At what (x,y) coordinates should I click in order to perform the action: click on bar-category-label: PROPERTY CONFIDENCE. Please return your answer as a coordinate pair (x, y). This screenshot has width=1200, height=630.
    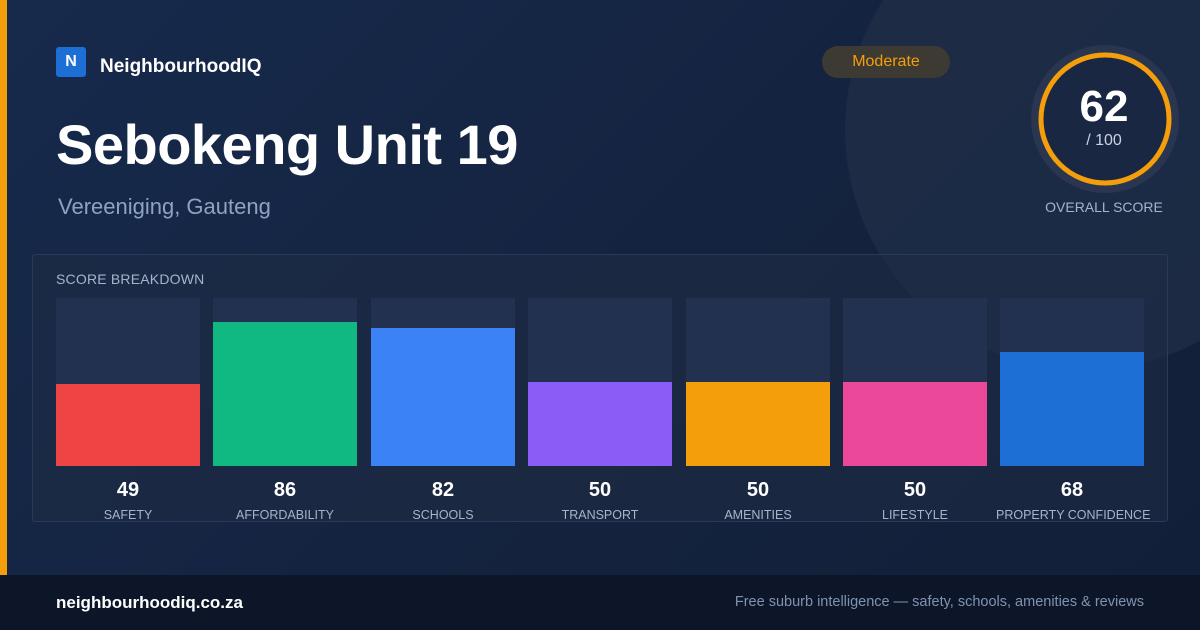
    Looking at the image, I should click on (1073, 515).